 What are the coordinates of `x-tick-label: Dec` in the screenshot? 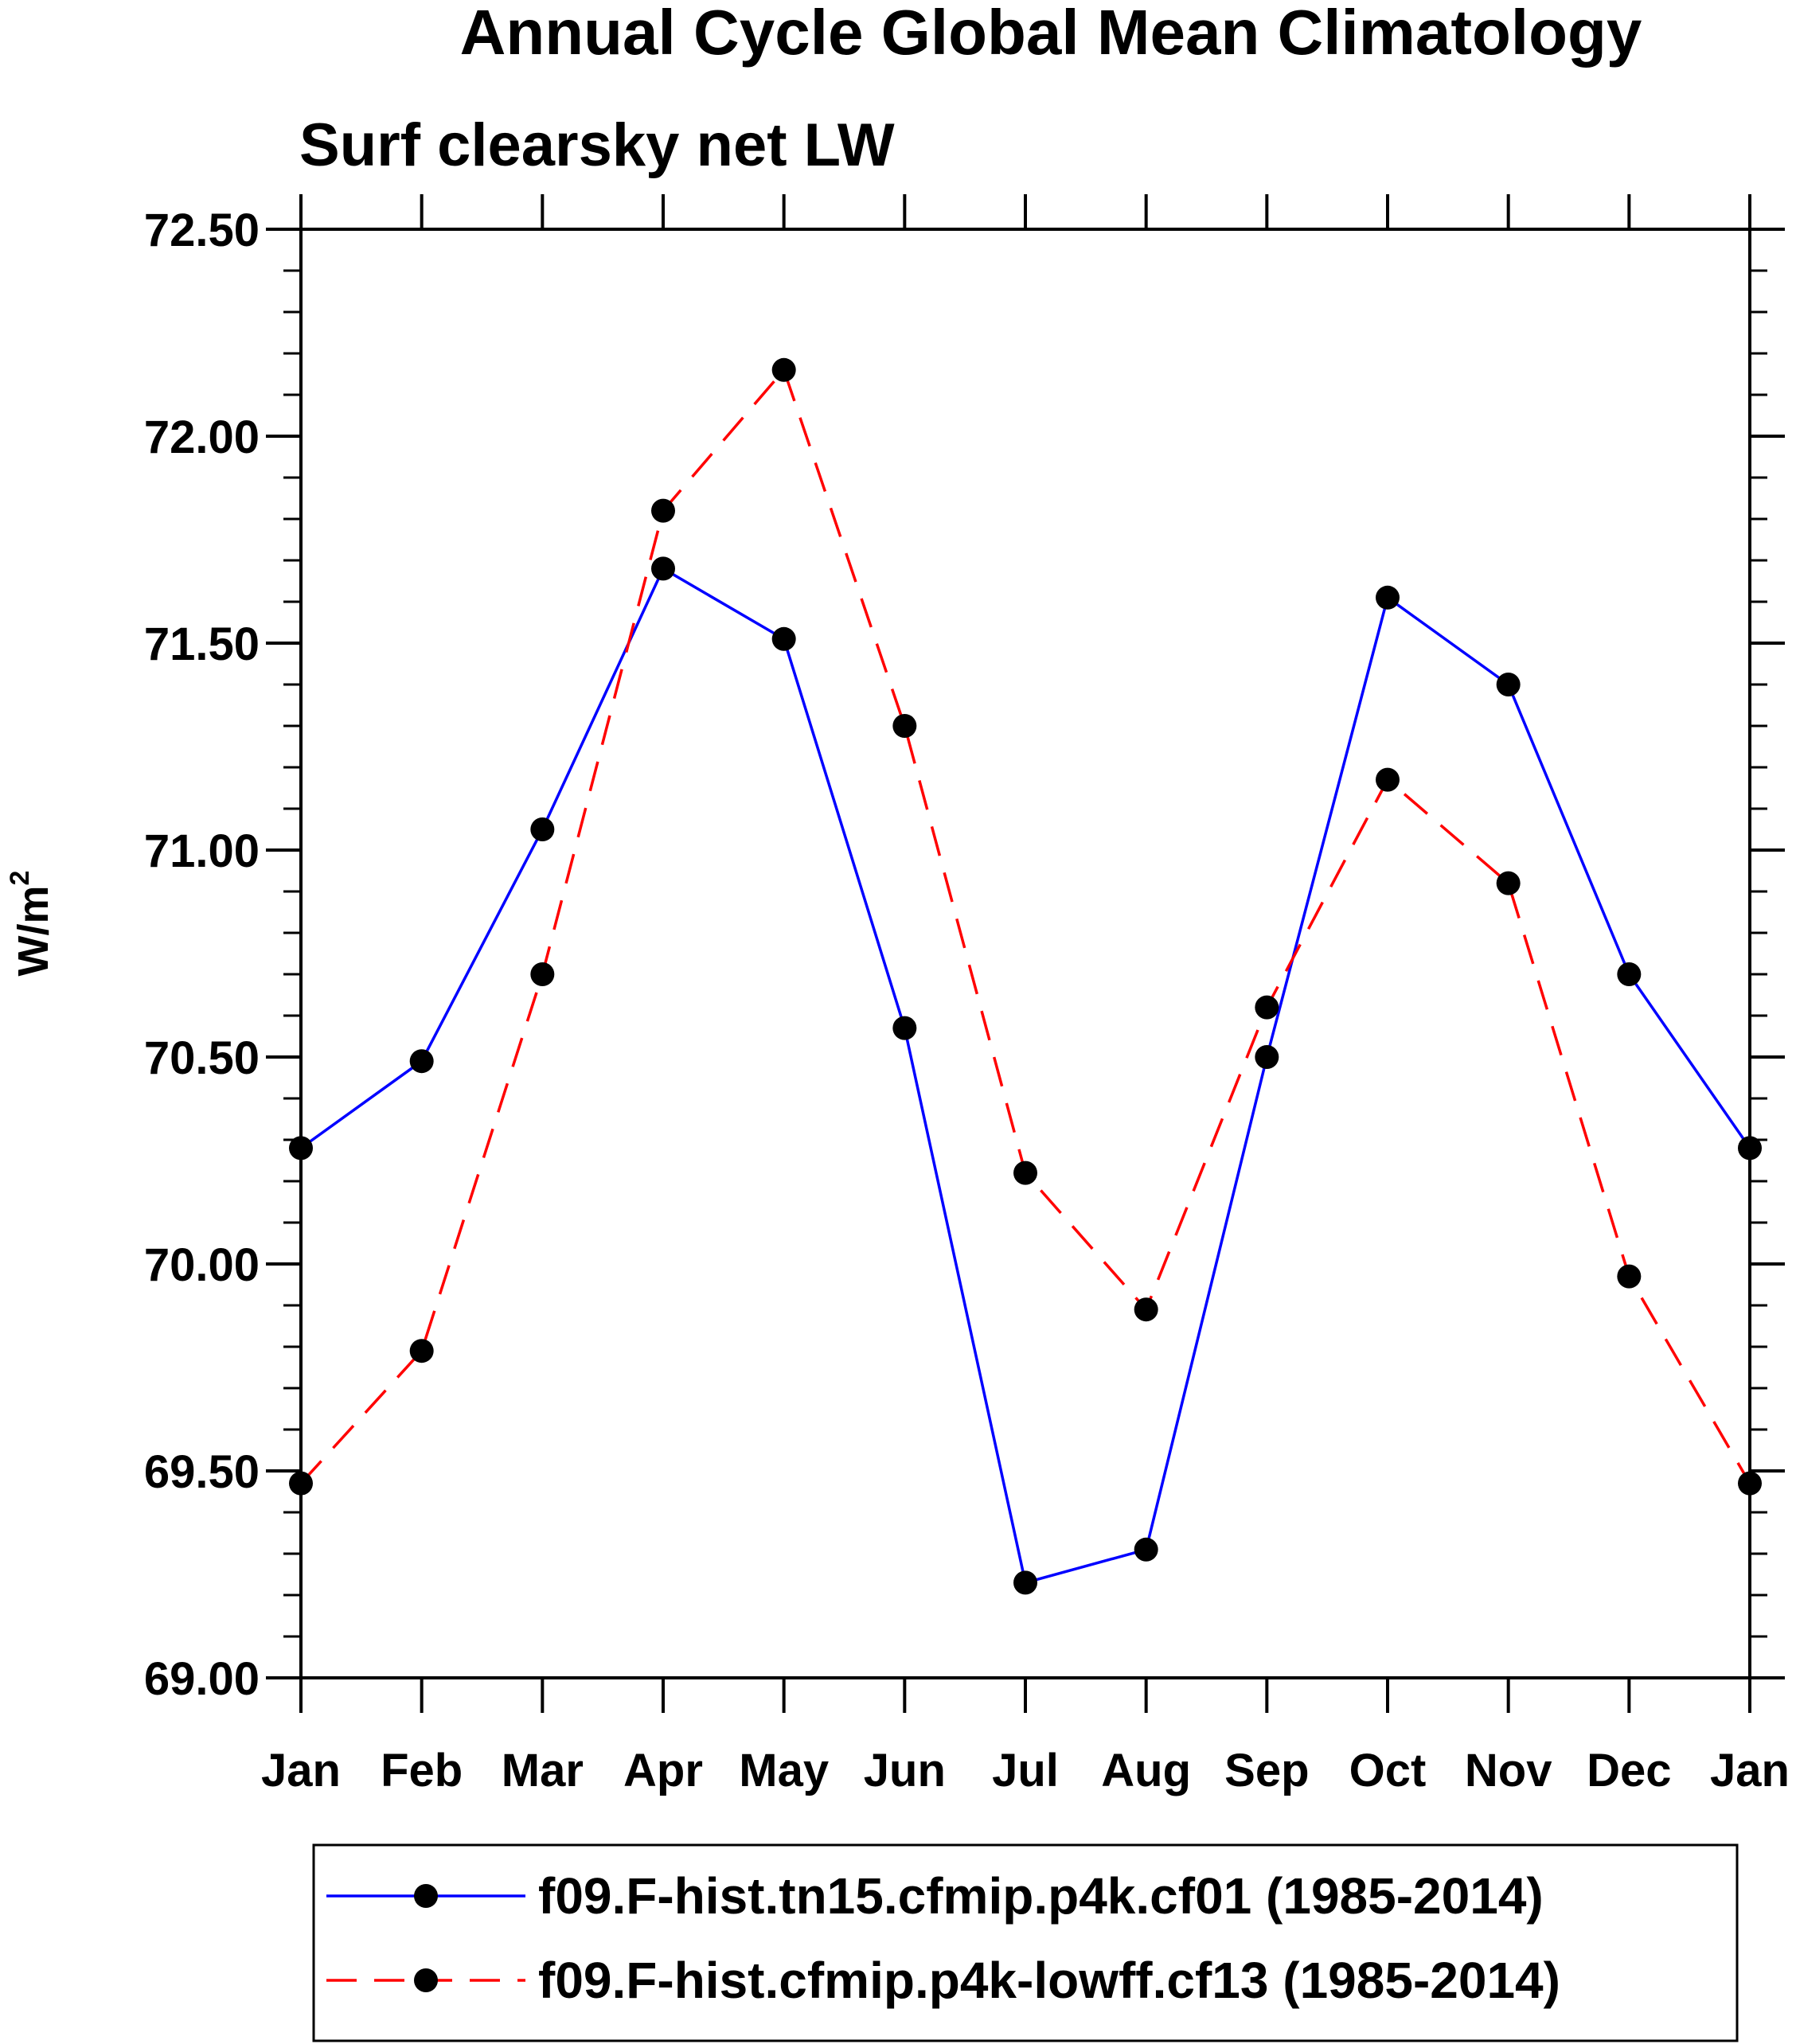 It's located at (1629, 1770).